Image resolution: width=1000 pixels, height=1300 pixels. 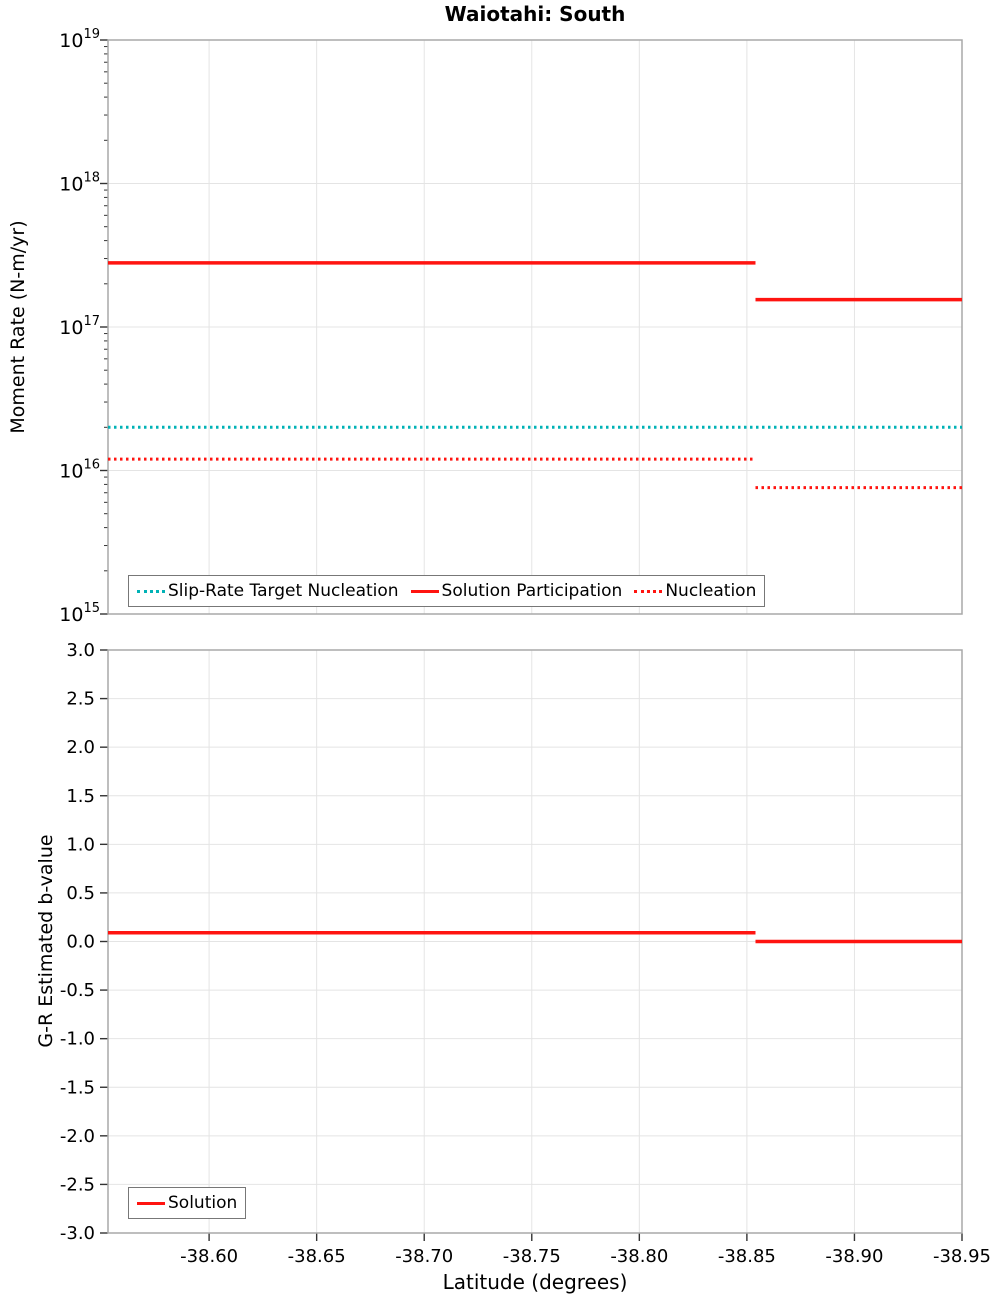 What do you see at coordinates (77, 1233) in the screenshot?
I see `svg-text: -3.0` at bounding box center [77, 1233].